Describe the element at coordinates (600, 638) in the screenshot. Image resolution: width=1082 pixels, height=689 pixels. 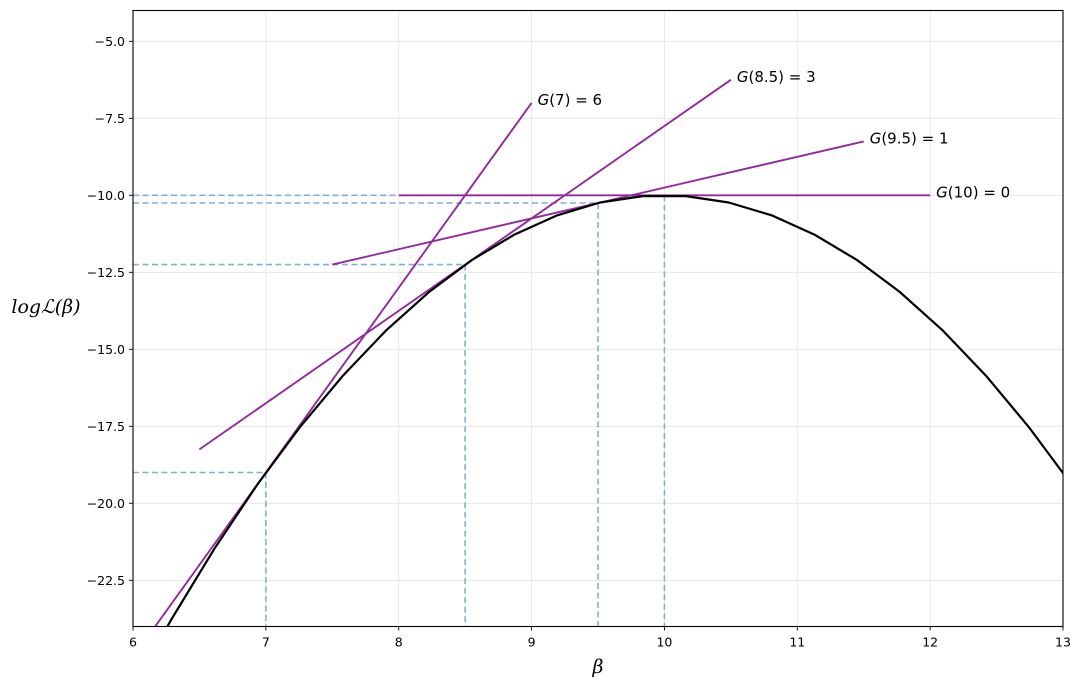
I see `x-axis: 6 7 8 9 10 11 12 13` at that location.